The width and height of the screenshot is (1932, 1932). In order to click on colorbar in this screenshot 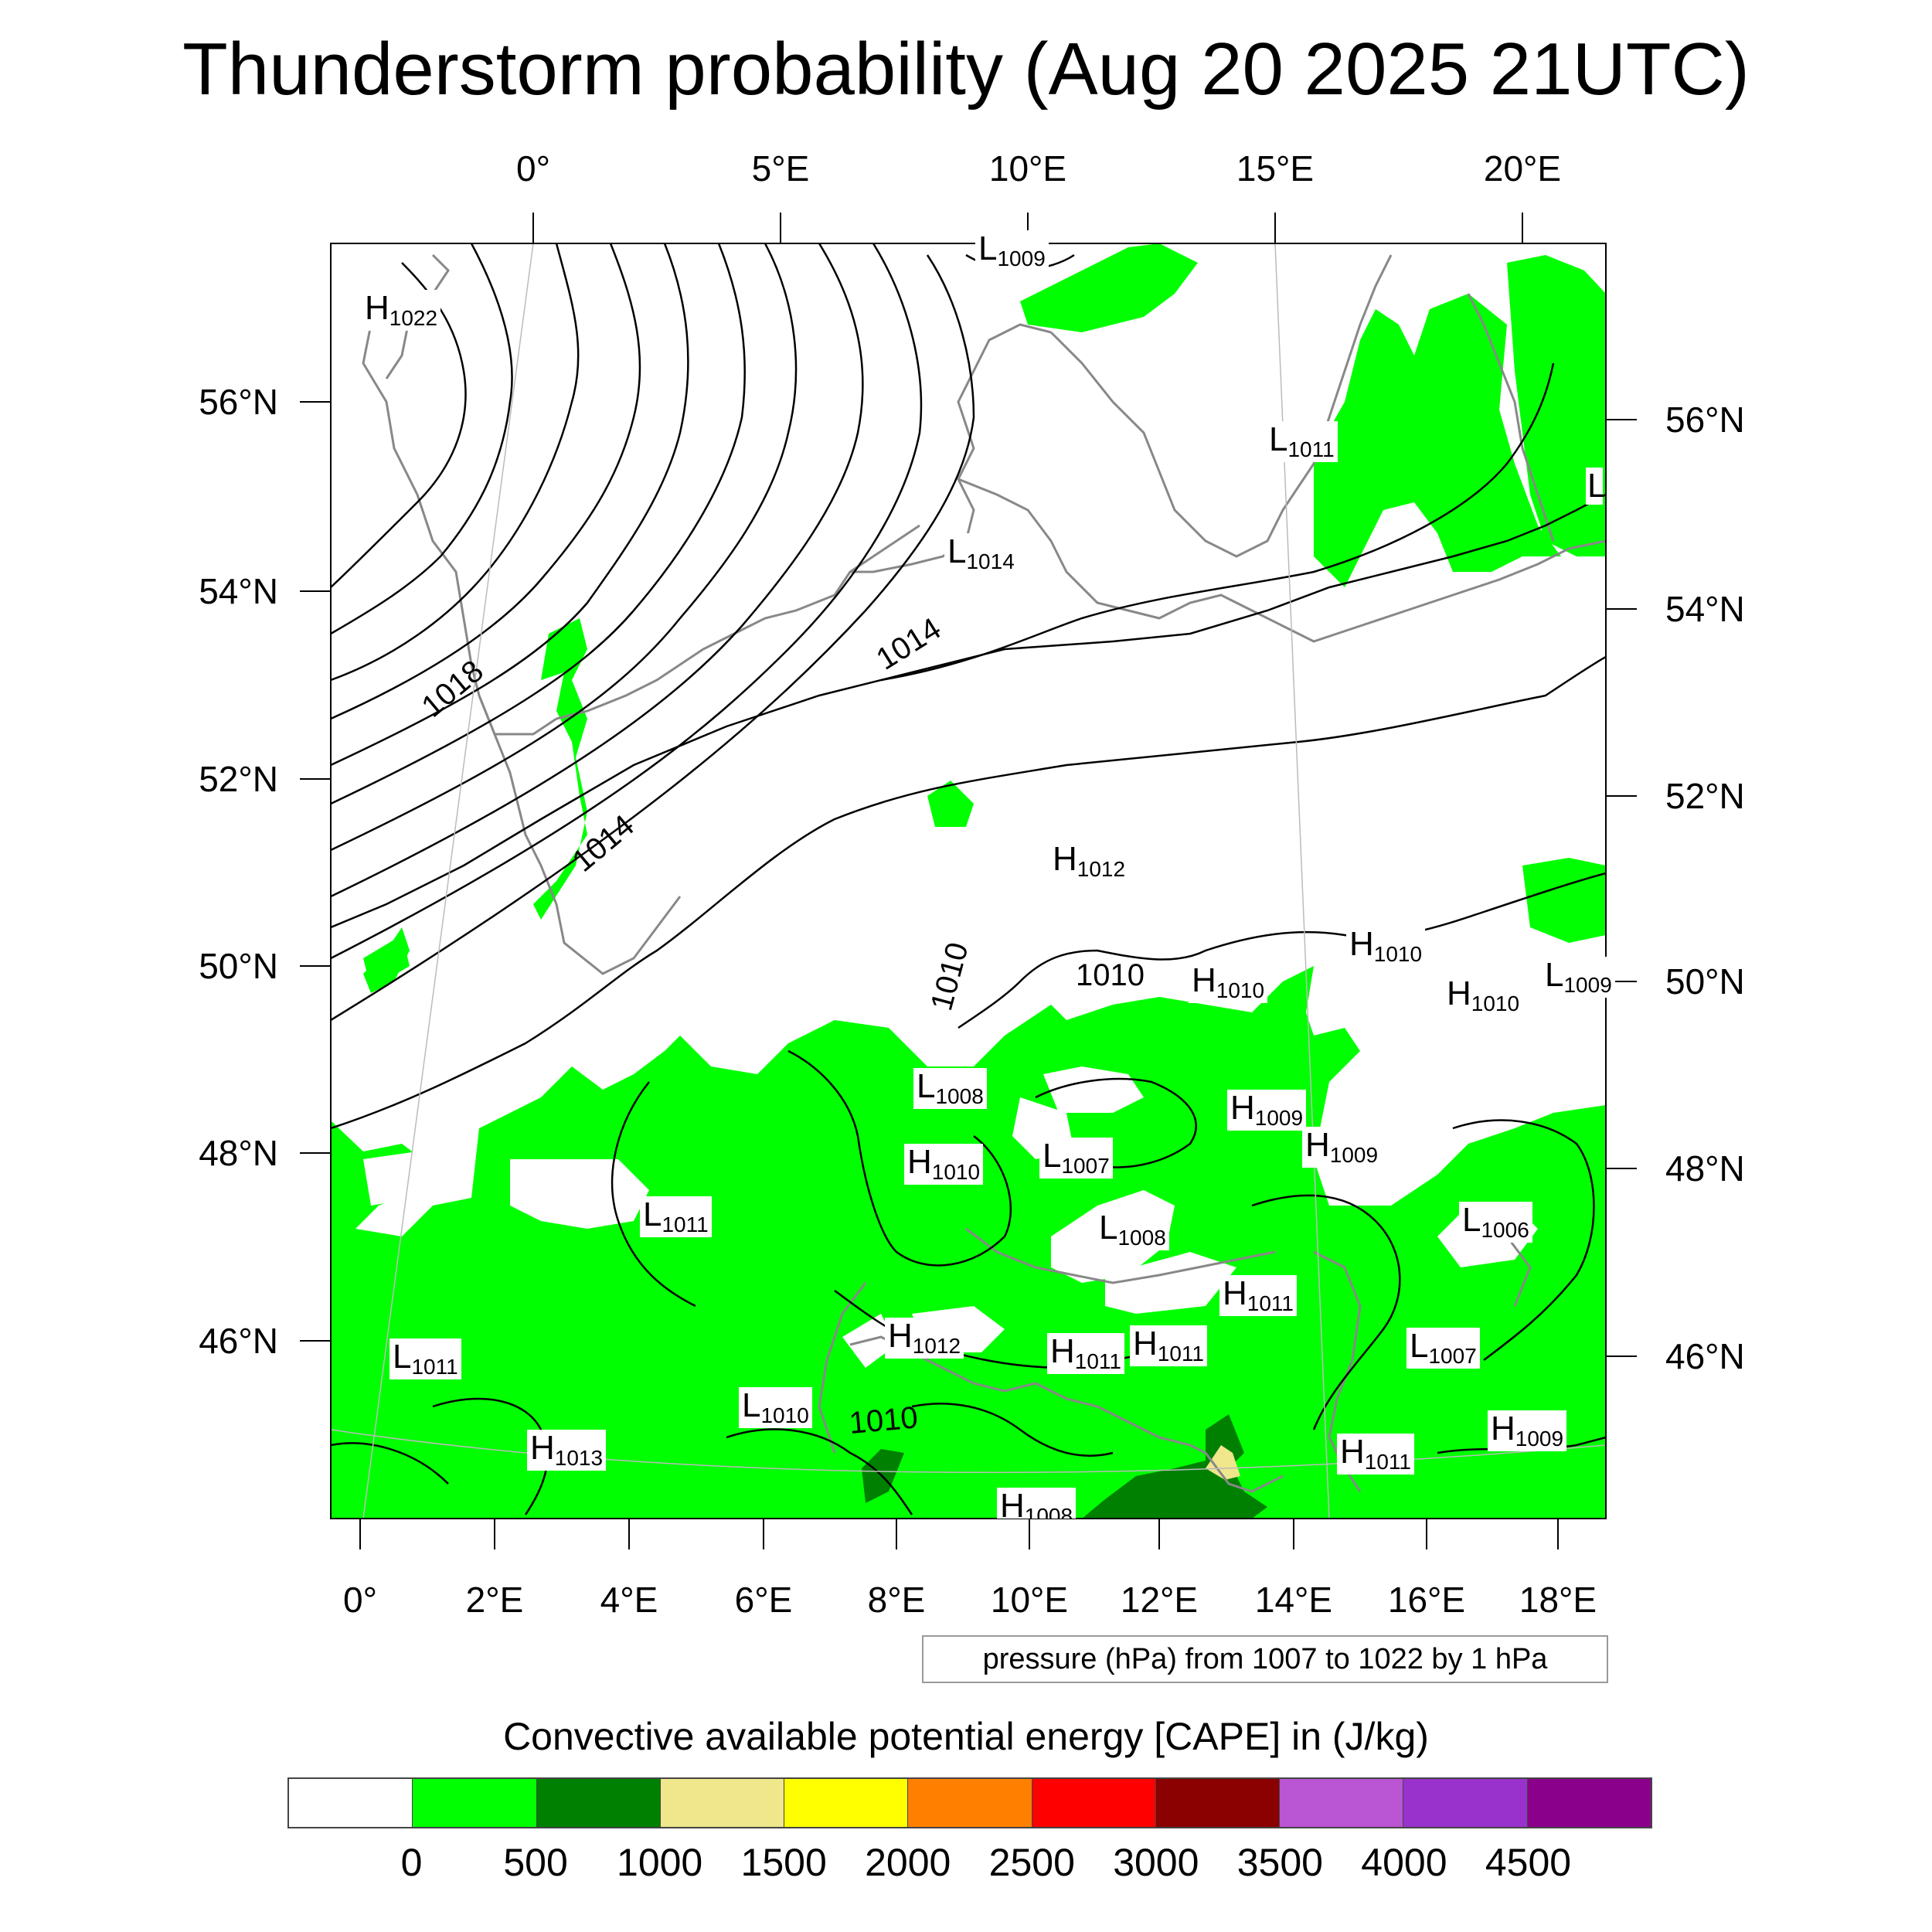, I will do `click(970, 1802)`.